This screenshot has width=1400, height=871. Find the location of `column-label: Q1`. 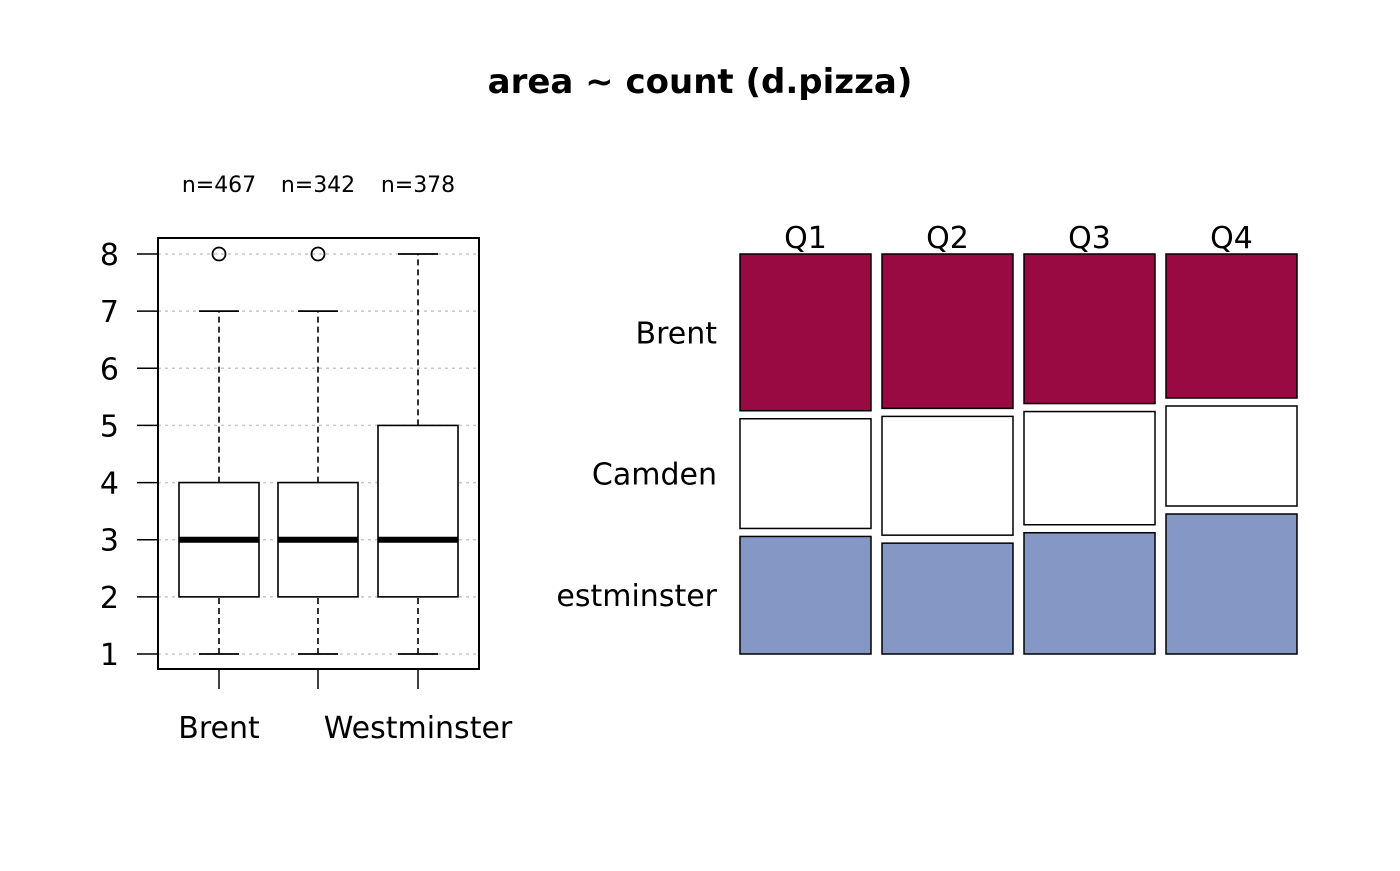

column-label: Q1 is located at coordinates (805, 238).